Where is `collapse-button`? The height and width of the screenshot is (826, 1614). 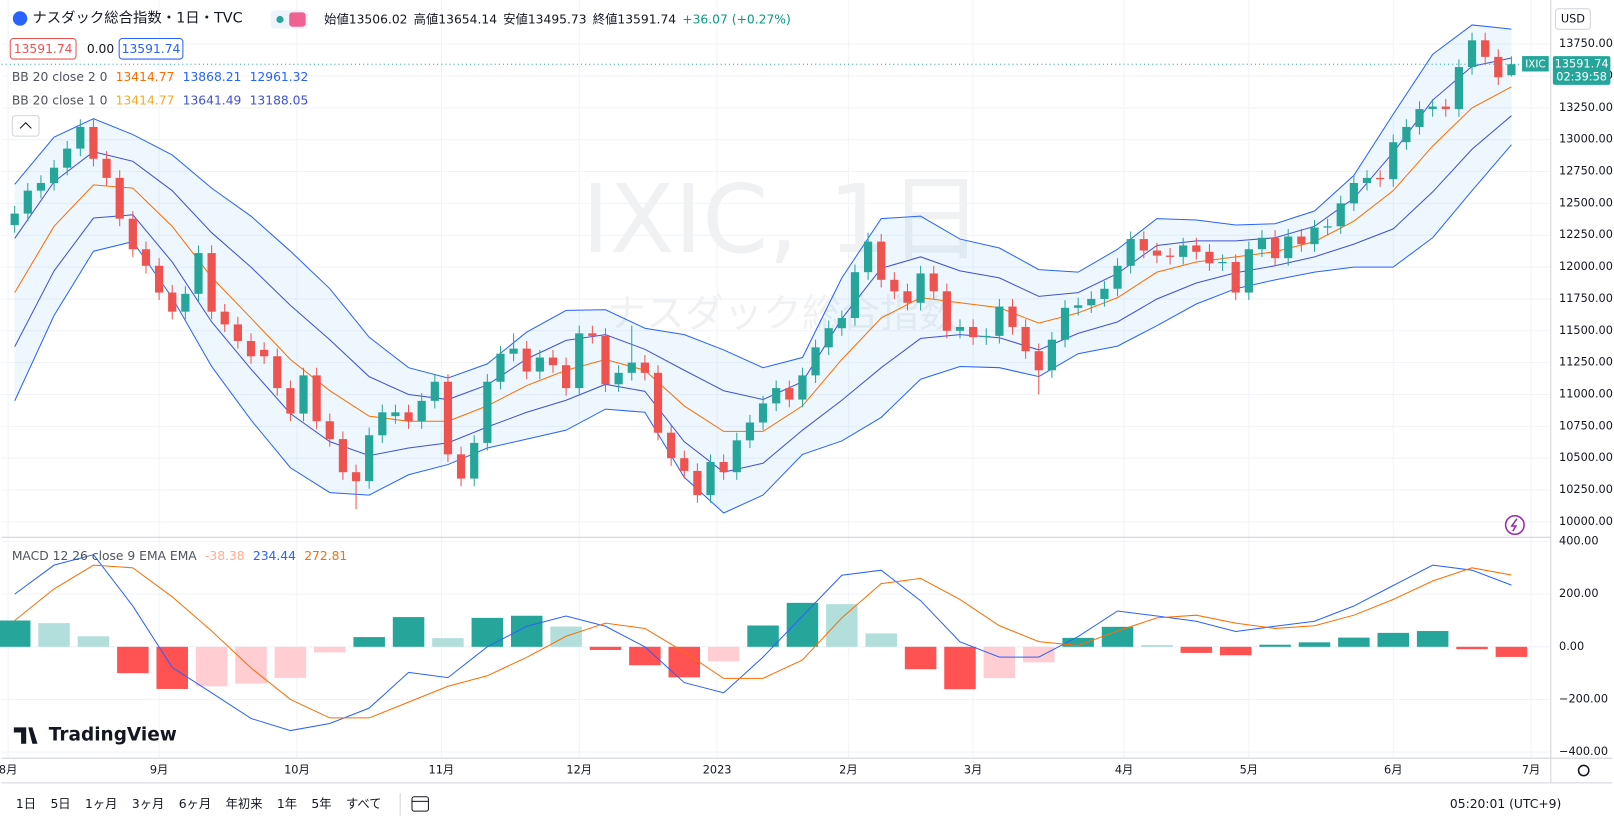 collapse-button is located at coordinates (25, 126).